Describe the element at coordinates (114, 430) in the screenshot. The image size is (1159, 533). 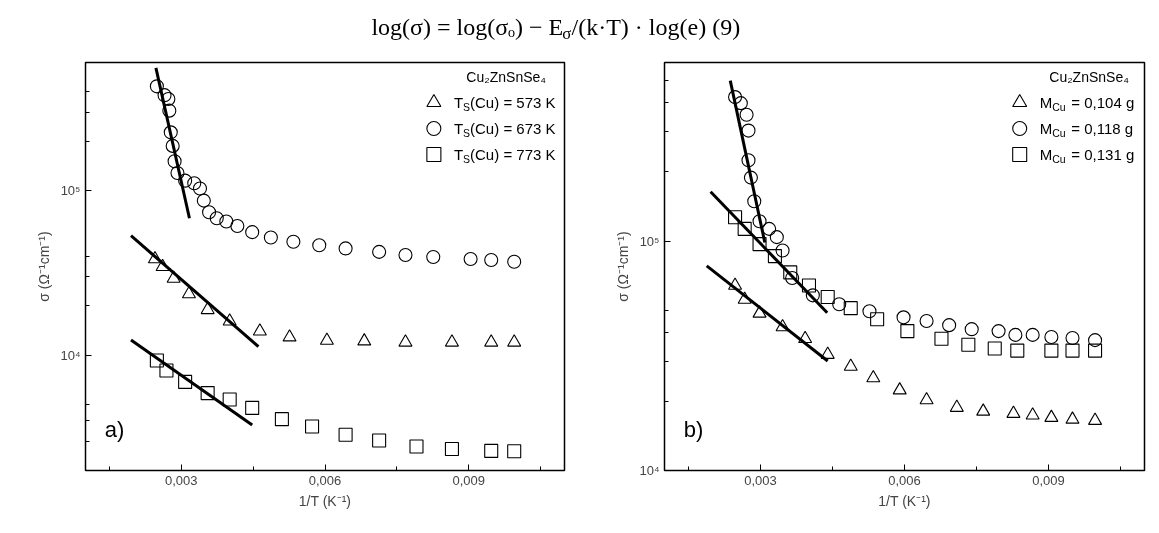
I see `annotation: a)` at that location.